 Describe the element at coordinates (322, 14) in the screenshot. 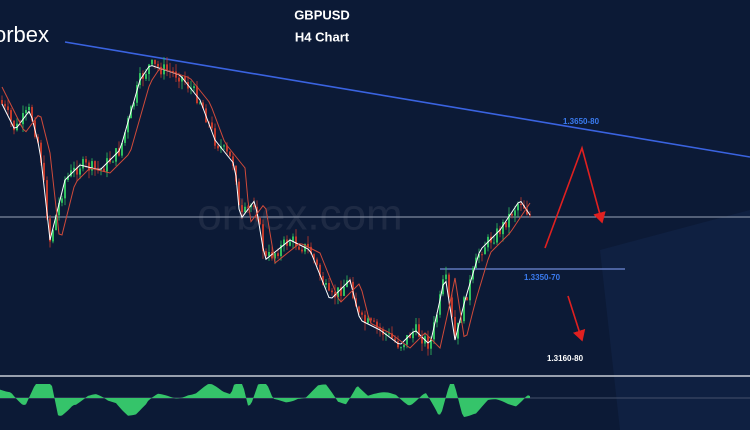

I see `title: GBPUSD` at that location.